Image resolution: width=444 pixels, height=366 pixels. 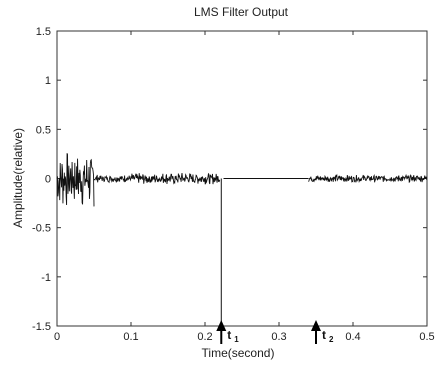 What do you see at coordinates (204, 337) in the screenshot?
I see `x-tick-label: 0.2` at bounding box center [204, 337].